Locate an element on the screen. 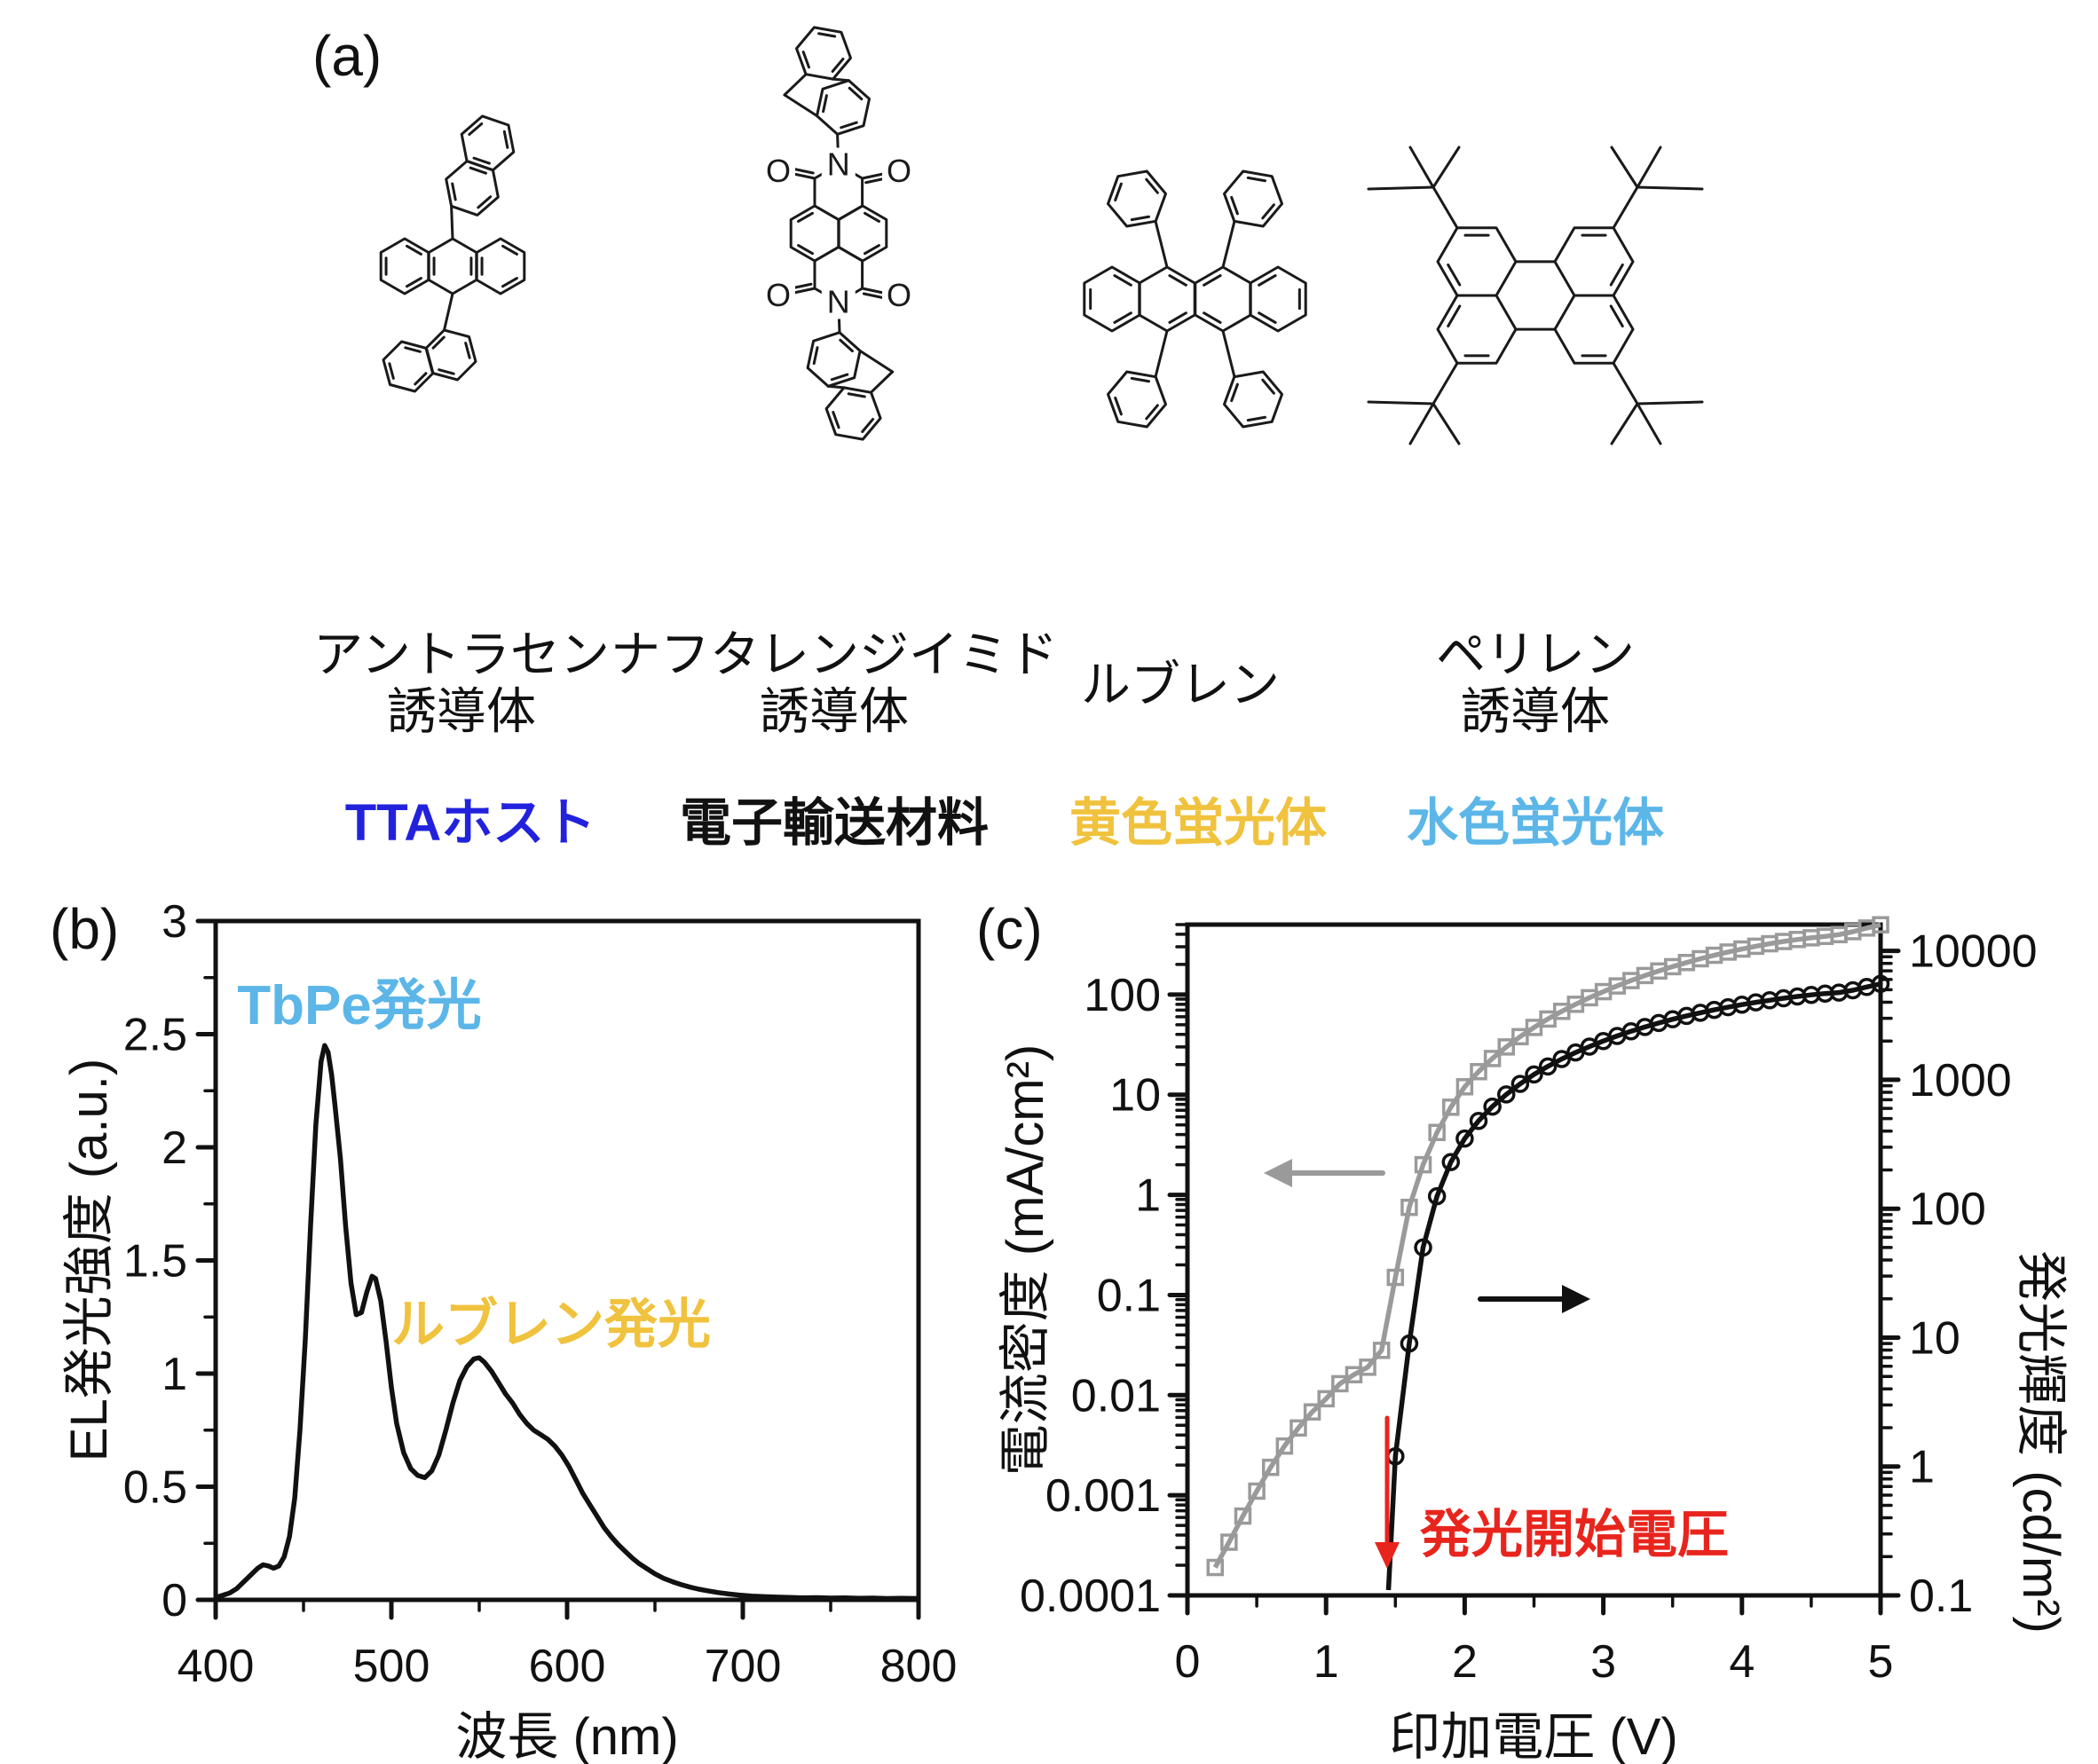 Image resolution: width=2098 pixels, height=1764 pixels. svg-text: 0.01 is located at coordinates (1116, 1395).